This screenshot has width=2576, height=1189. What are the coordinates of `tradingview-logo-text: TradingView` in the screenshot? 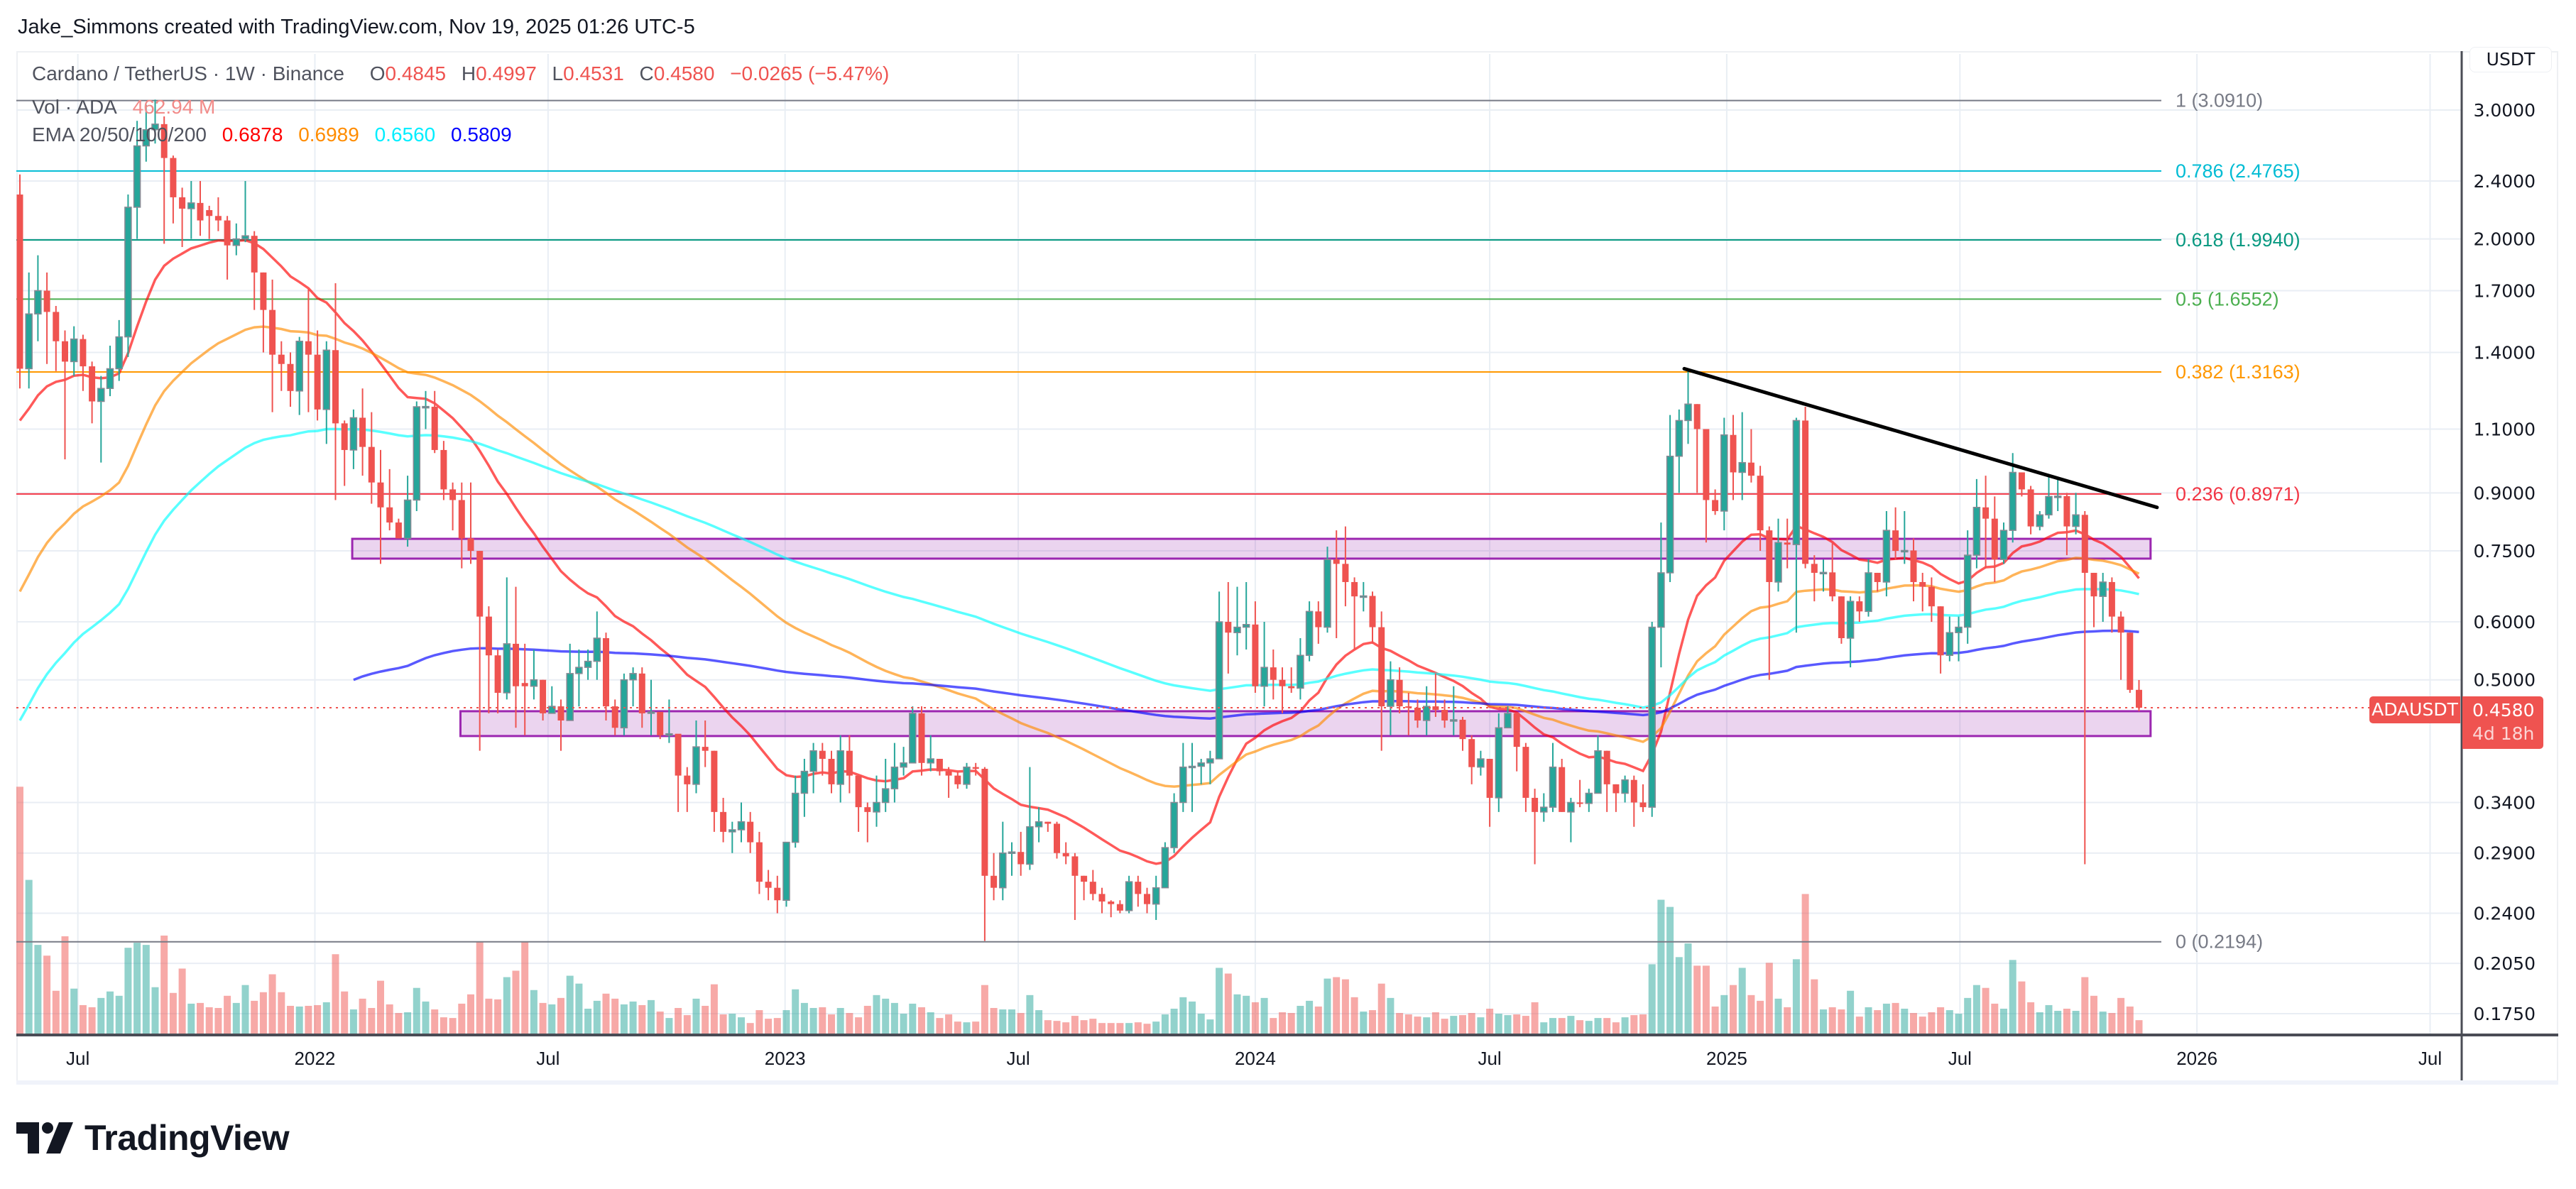 It's located at (187, 1138).